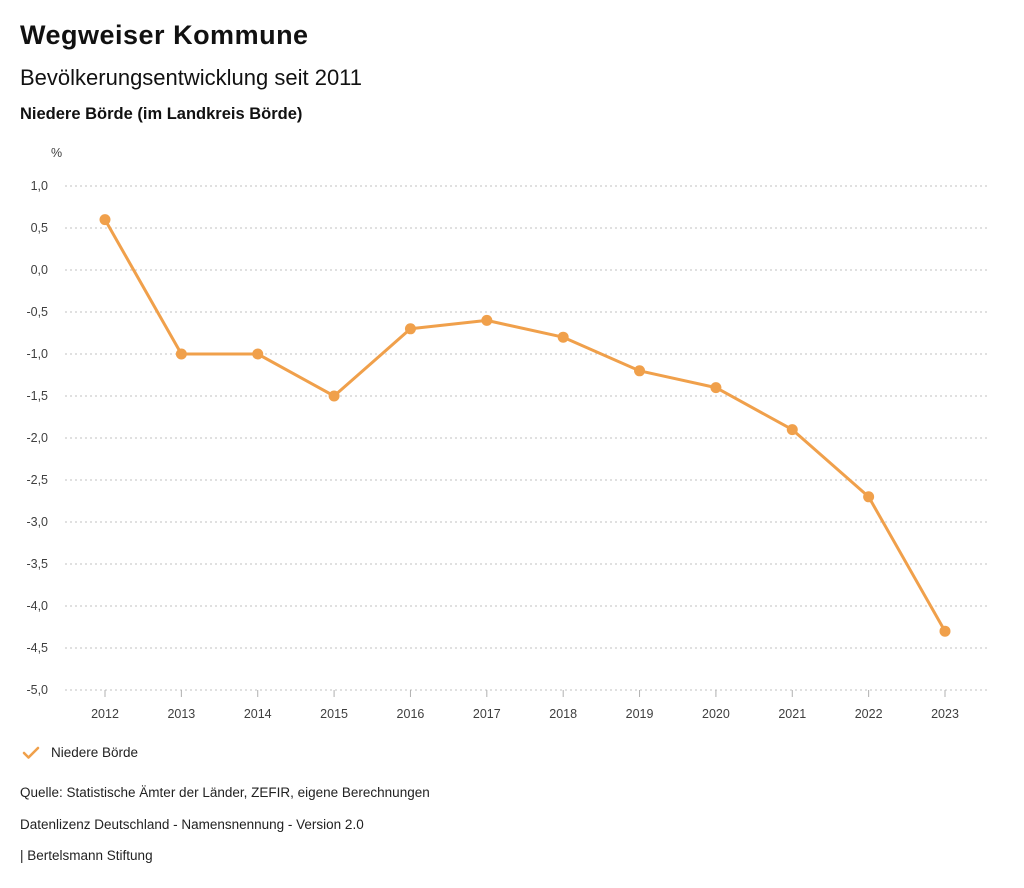  What do you see at coordinates (792, 430) in the screenshot?
I see `data-point-2021` at bounding box center [792, 430].